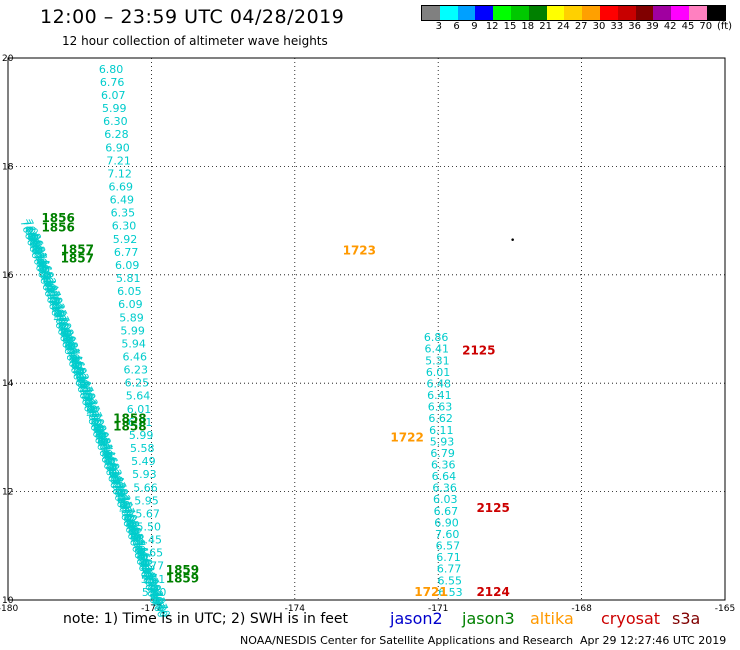 Image resolution: width=740 pixels, height=650 pixels. I want to click on swh-value: 6.79, so click(442, 453).